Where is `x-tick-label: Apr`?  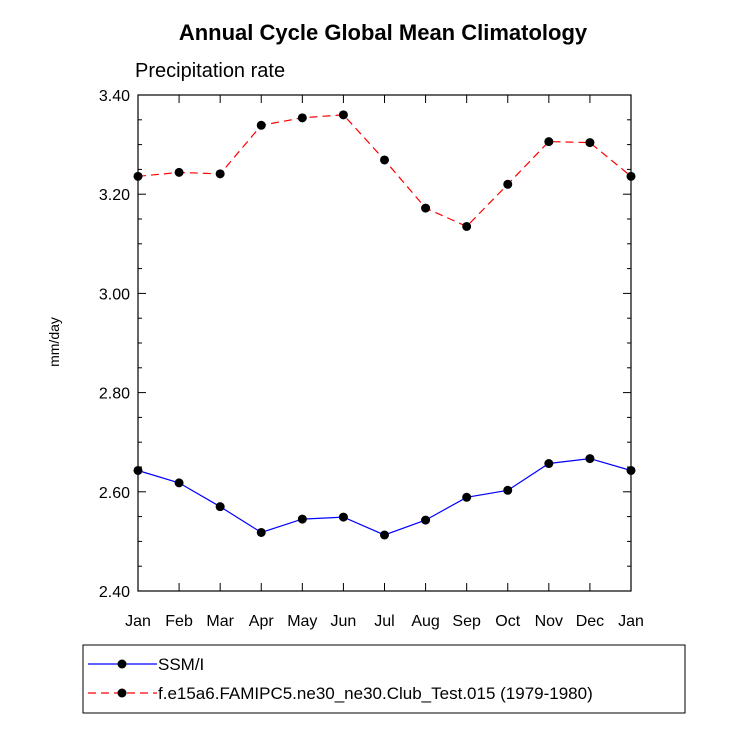 x-tick-label: Apr is located at coordinates (262, 621).